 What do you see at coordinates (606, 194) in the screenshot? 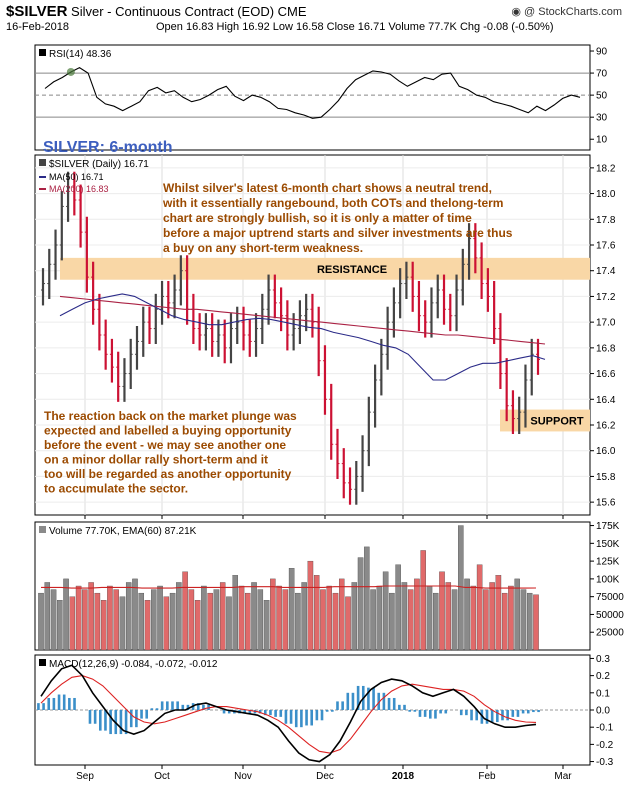
I see `price-tick-label: 18.0` at bounding box center [606, 194].